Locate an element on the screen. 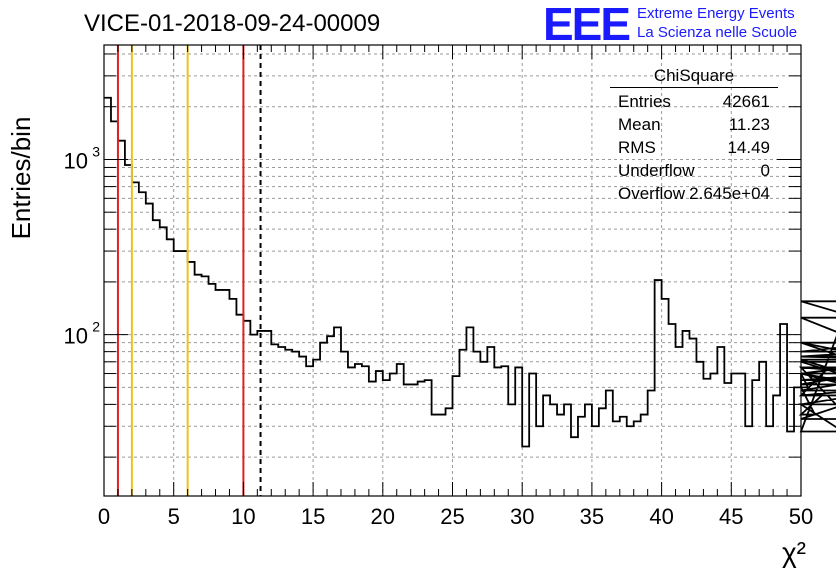 The width and height of the screenshot is (836, 572). x-tick-label: 40 is located at coordinates (661, 516).